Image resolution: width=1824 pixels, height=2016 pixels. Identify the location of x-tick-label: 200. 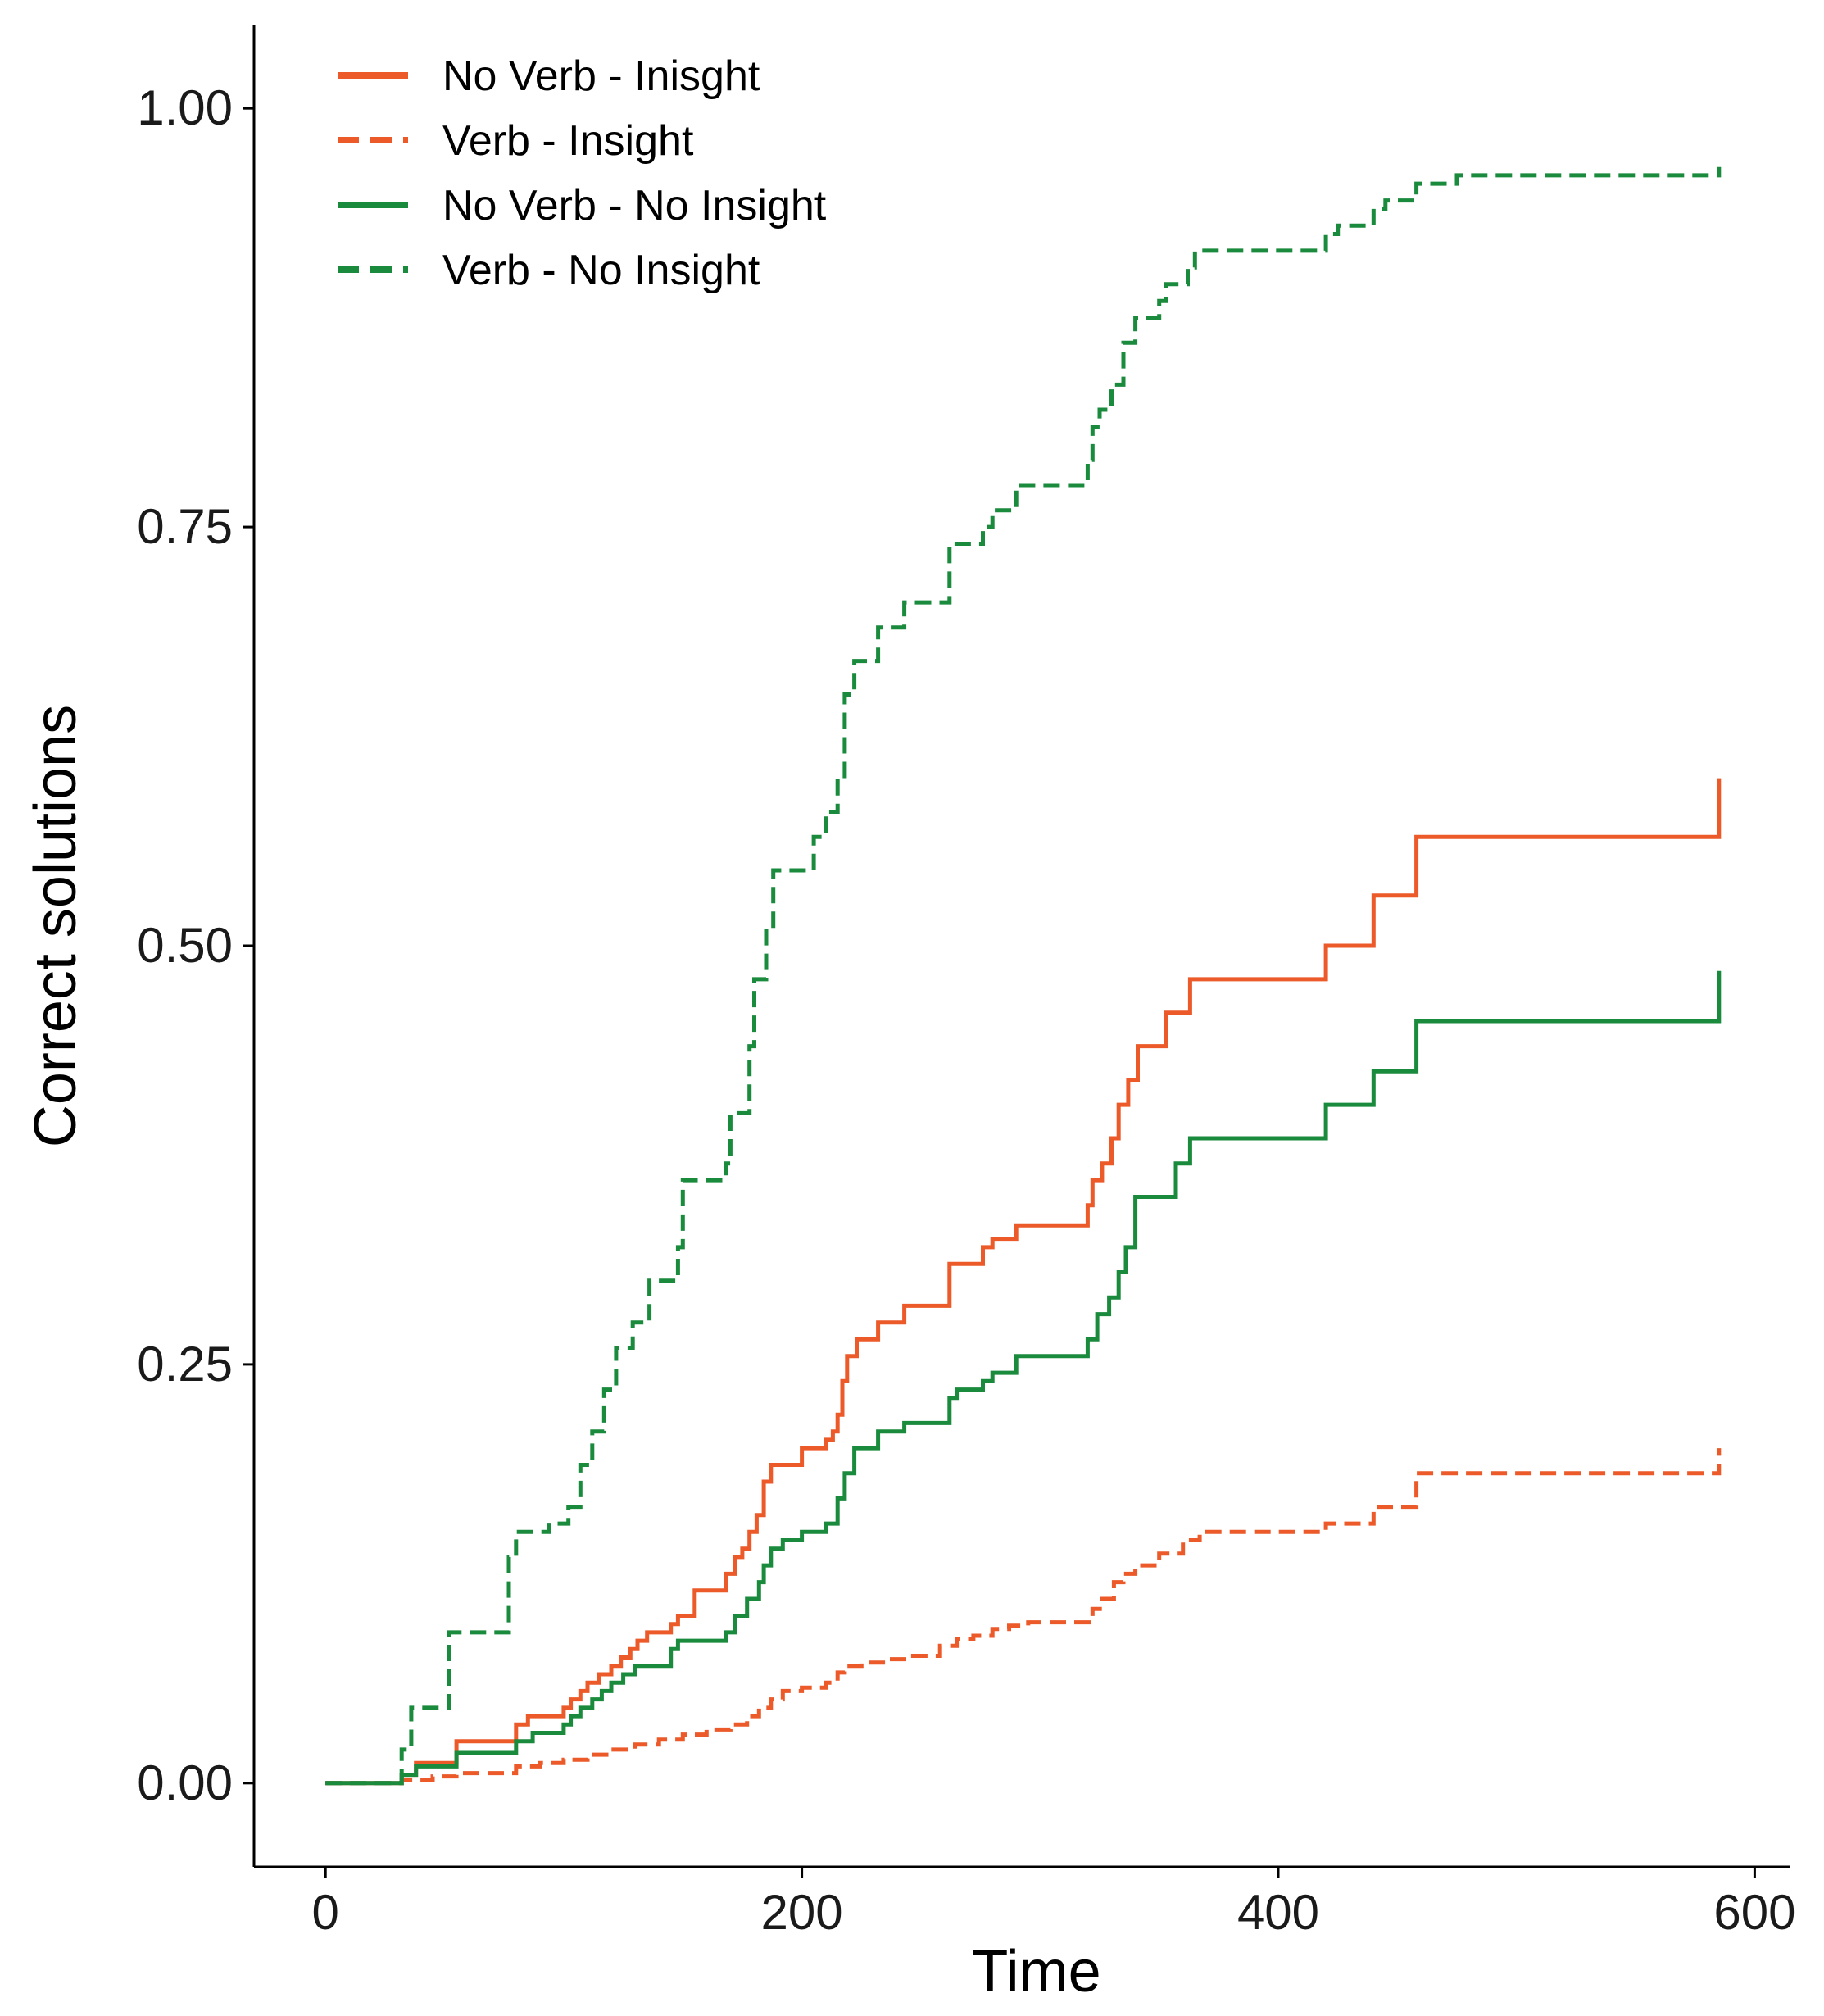
(802, 1912).